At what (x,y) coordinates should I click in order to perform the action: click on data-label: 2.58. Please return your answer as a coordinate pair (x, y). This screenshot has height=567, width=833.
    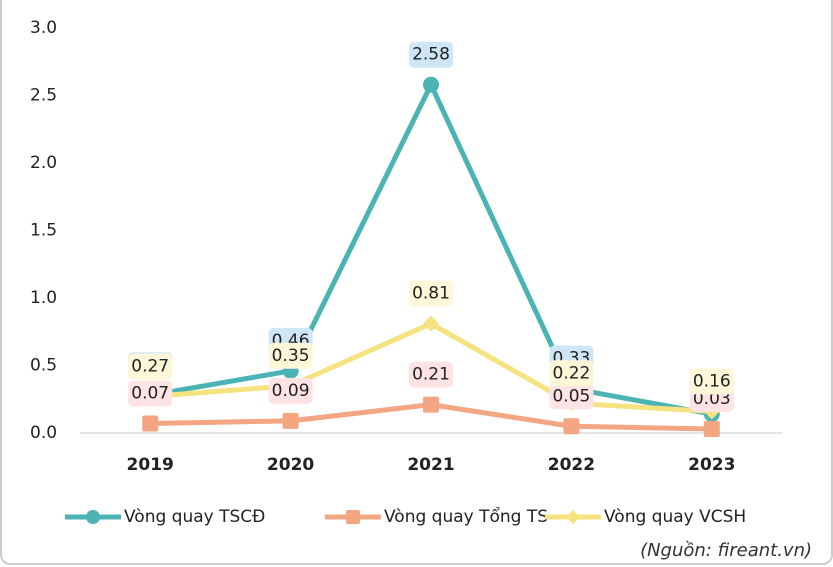
    Looking at the image, I should click on (431, 55).